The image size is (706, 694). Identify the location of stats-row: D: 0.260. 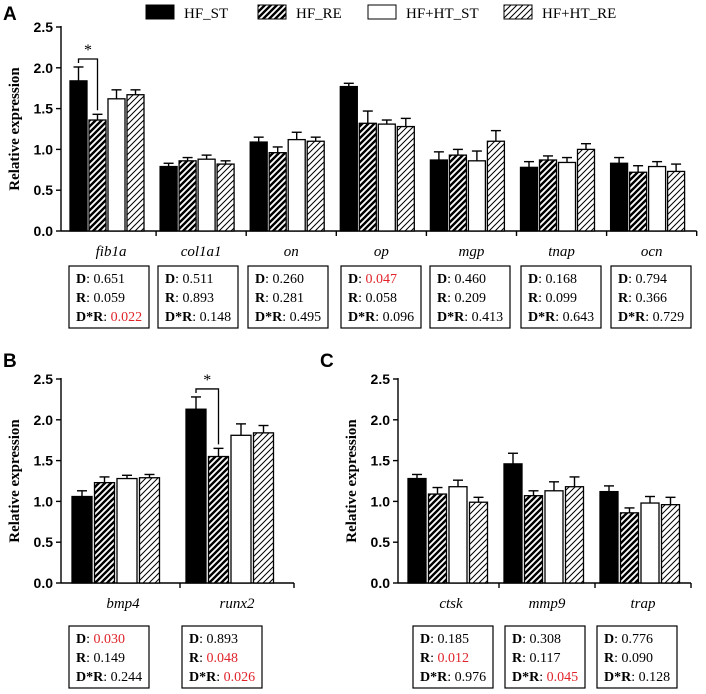
(279, 279).